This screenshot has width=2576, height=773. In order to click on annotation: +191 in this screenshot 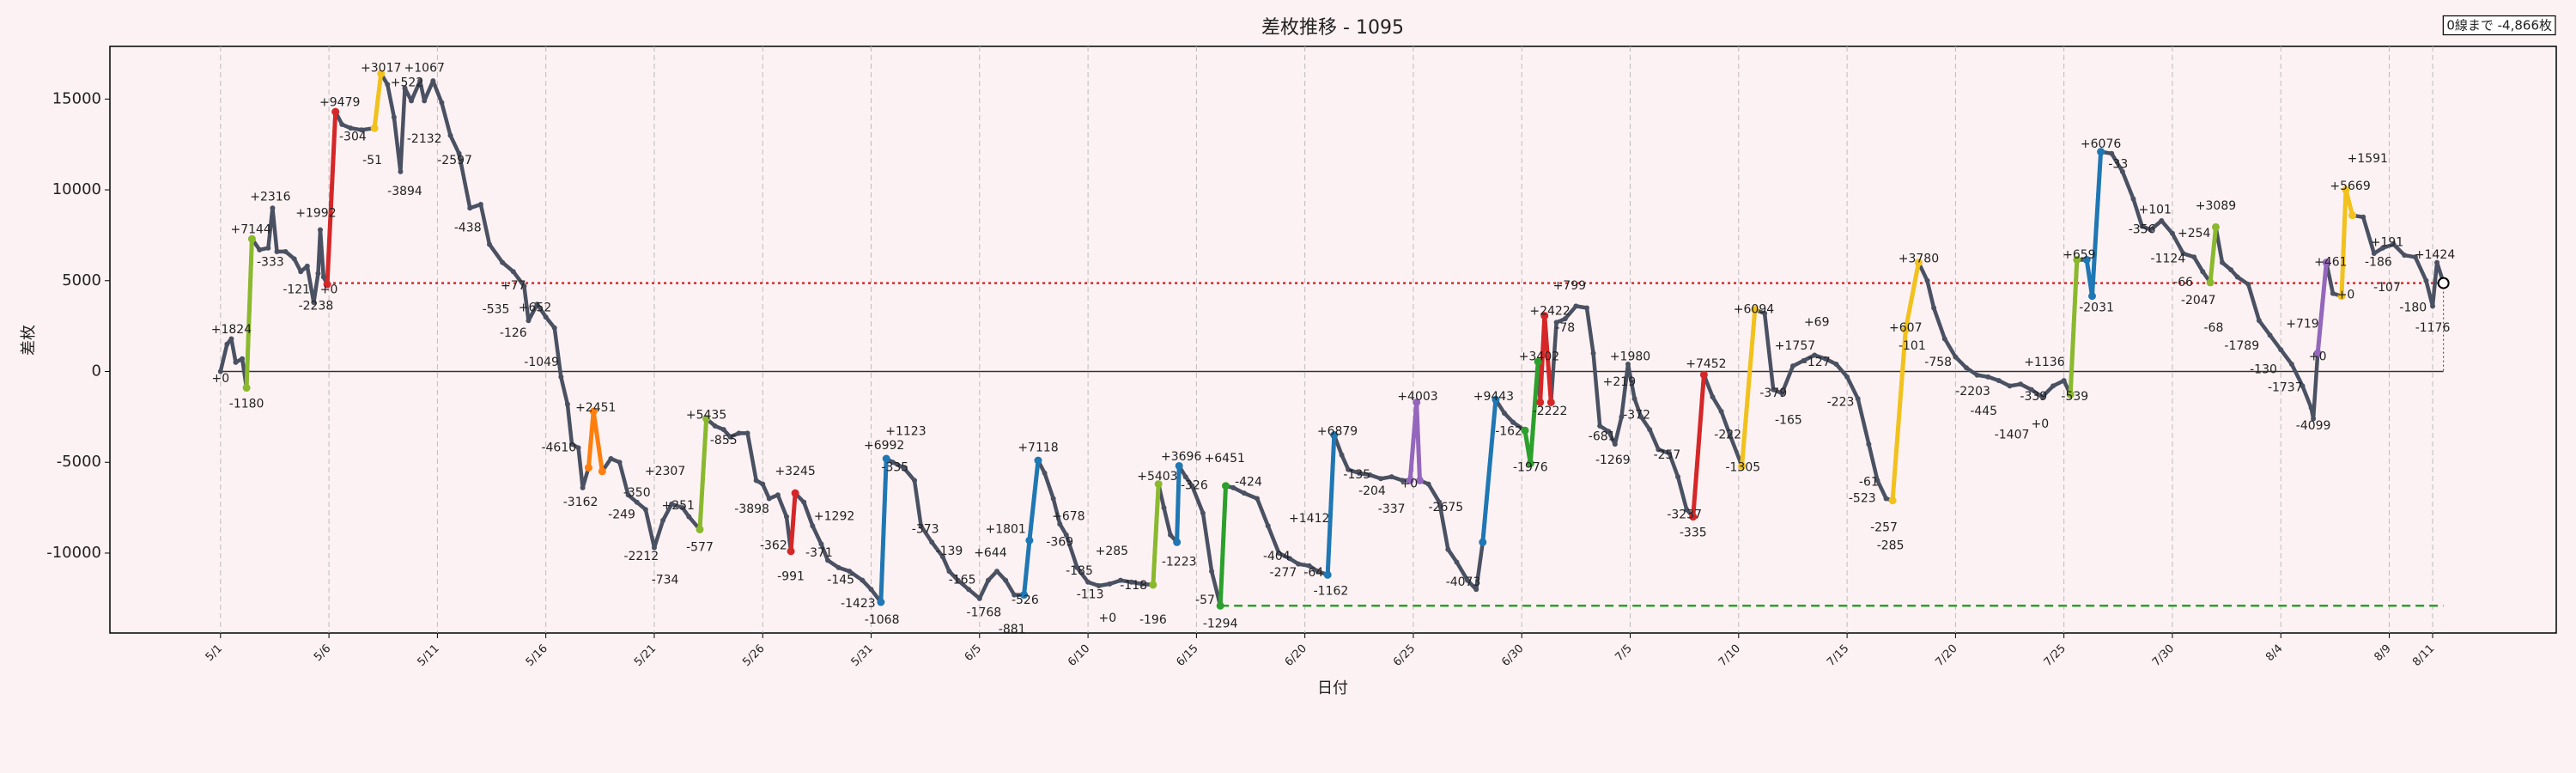, I will do `click(2387, 242)`.